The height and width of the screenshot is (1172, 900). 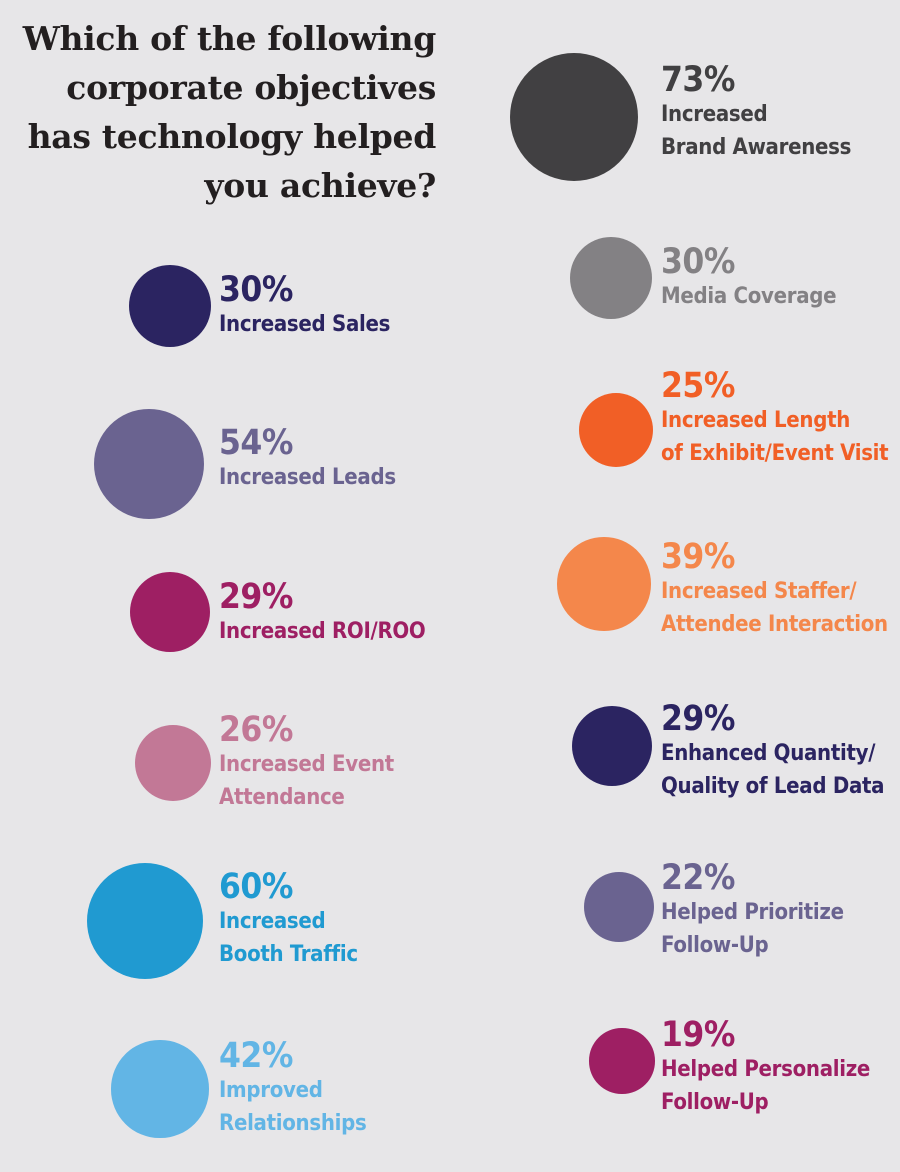 What do you see at coordinates (698, 1035) in the screenshot?
I see `percent-label: 19%` at bounding box center [698, 1035].